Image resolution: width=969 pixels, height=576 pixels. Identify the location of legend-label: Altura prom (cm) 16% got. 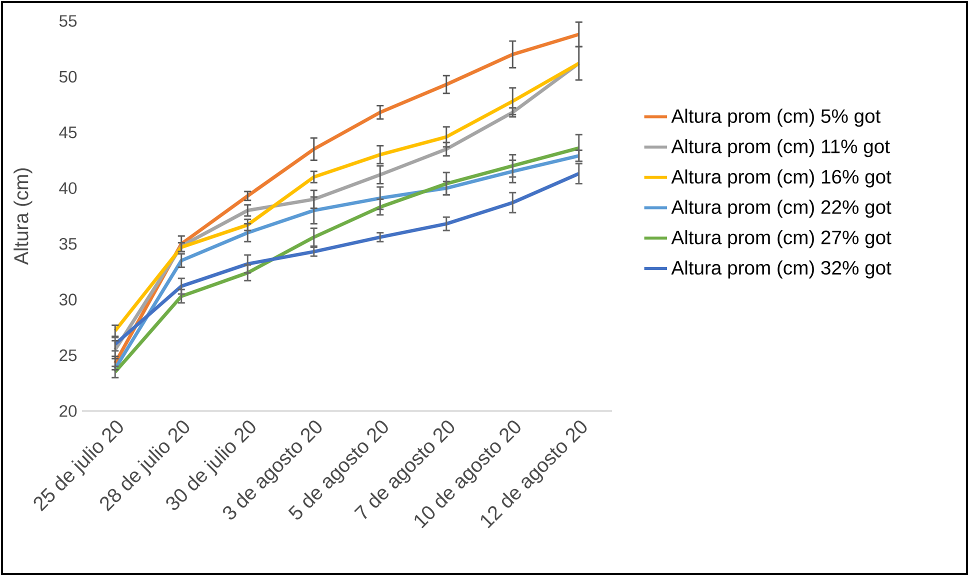
(781, 178).